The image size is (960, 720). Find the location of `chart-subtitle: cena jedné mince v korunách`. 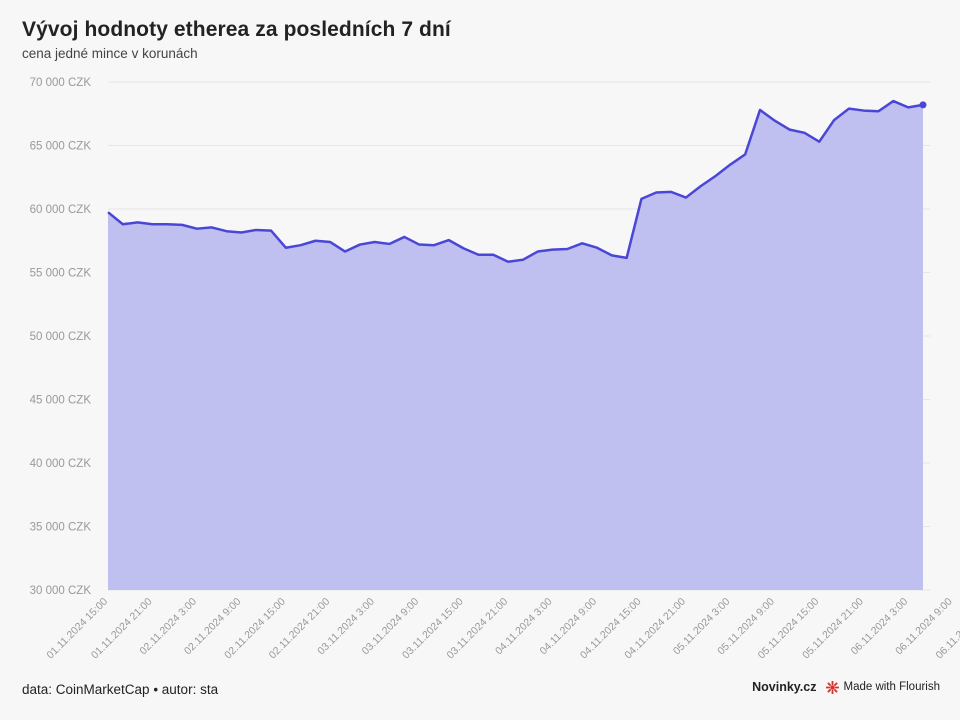

chart-subtitle: cena jedné mince v korunách is located at coordinates (110, 53).